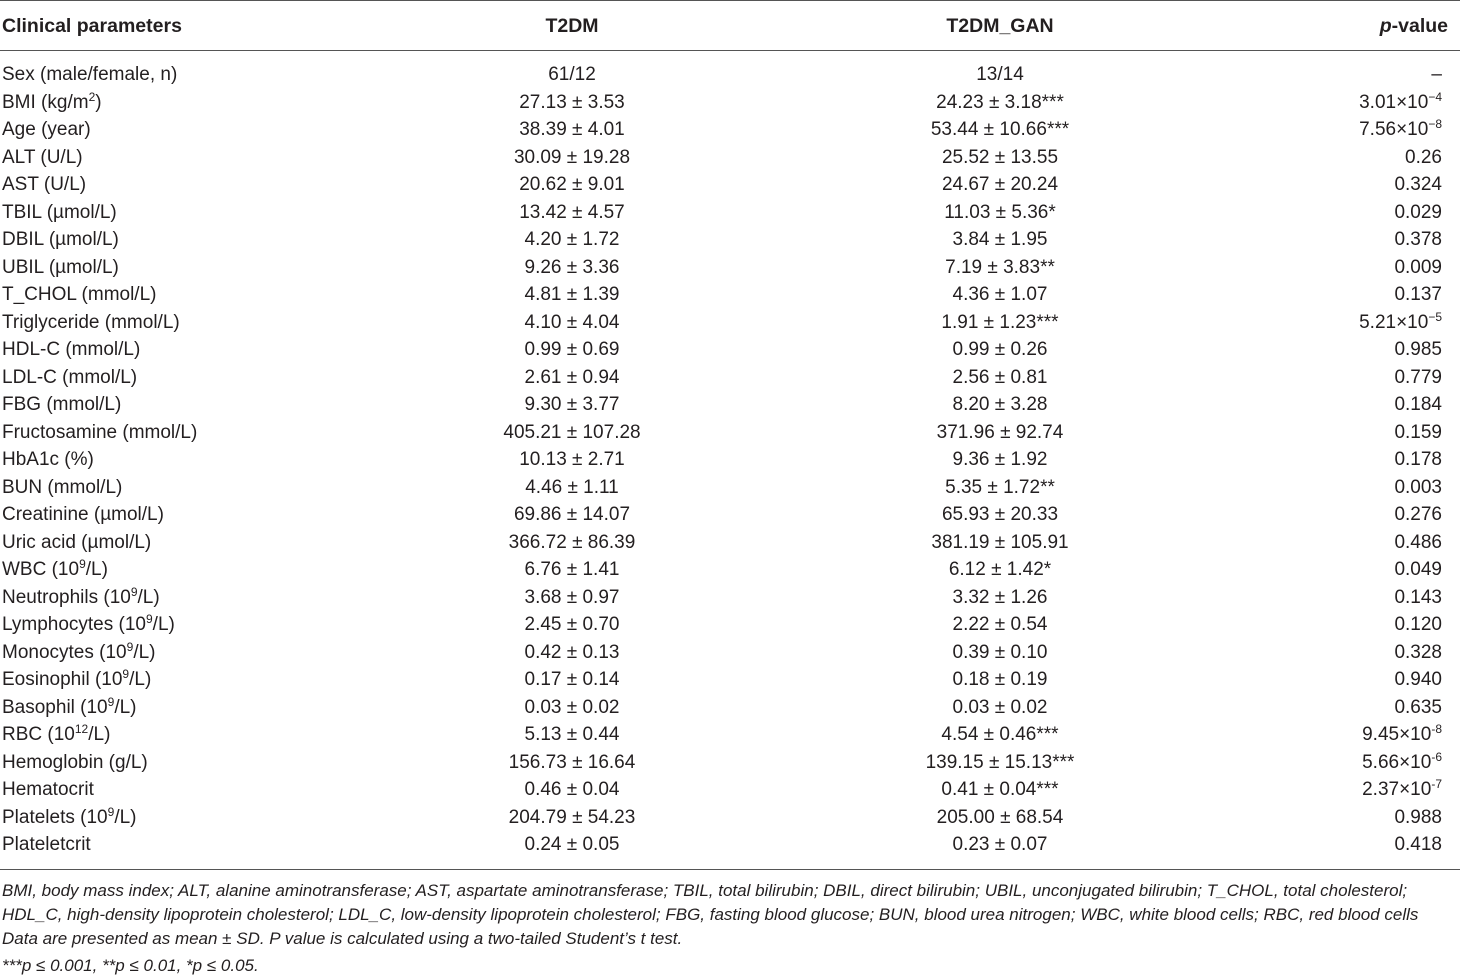 The image size is (1460, 978). What do you see at coordinates (52, 101) in the screenshot?
I see `row-parameter: BMI (kg/m2)` at bounding box center [52, 101].